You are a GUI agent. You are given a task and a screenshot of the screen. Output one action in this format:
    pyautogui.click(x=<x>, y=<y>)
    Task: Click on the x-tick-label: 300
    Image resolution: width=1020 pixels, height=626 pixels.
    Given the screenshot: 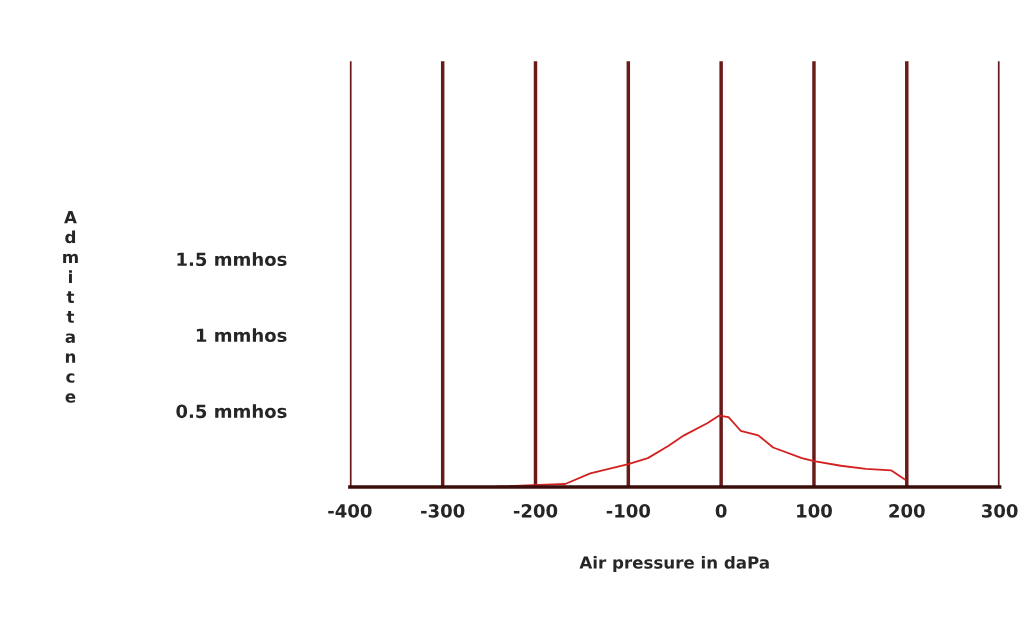 What is the action you would take?
    pyautogui.click(x=999, y=511)
    